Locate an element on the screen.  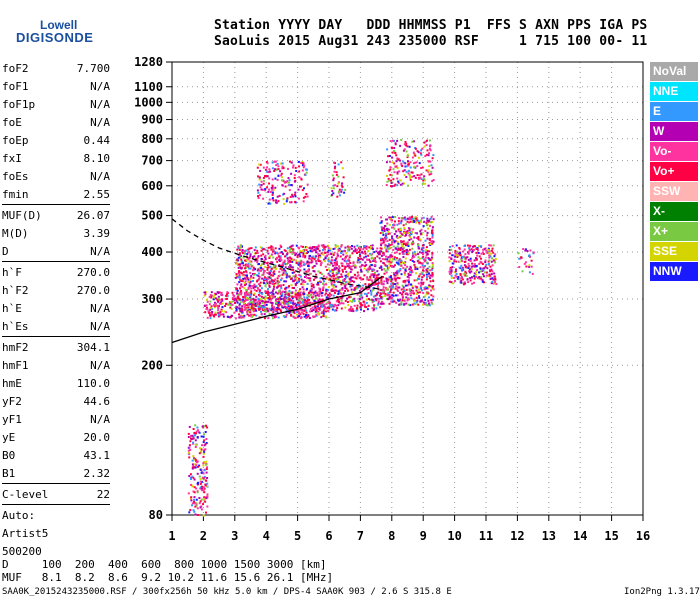
param-row: foF2 7.700 is located at coordinates (56, 69).